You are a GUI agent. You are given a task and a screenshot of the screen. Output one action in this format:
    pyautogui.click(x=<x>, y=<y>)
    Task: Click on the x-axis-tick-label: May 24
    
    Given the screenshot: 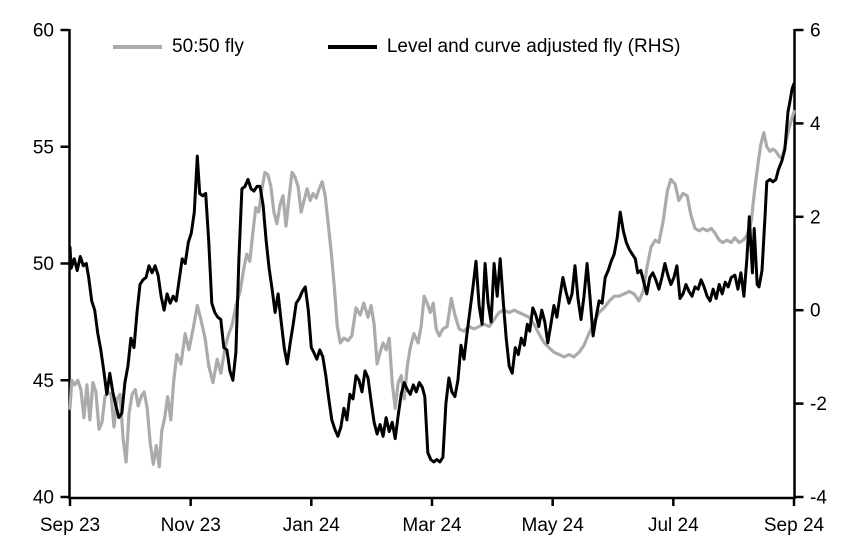 What is the action you would take?
    pyautogui.click(x=553, y=525)
    